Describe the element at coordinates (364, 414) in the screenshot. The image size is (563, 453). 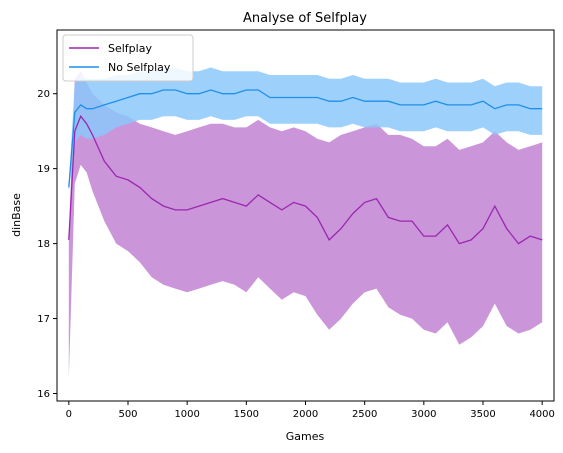
I see `x-tick-label: 2500` at that location.